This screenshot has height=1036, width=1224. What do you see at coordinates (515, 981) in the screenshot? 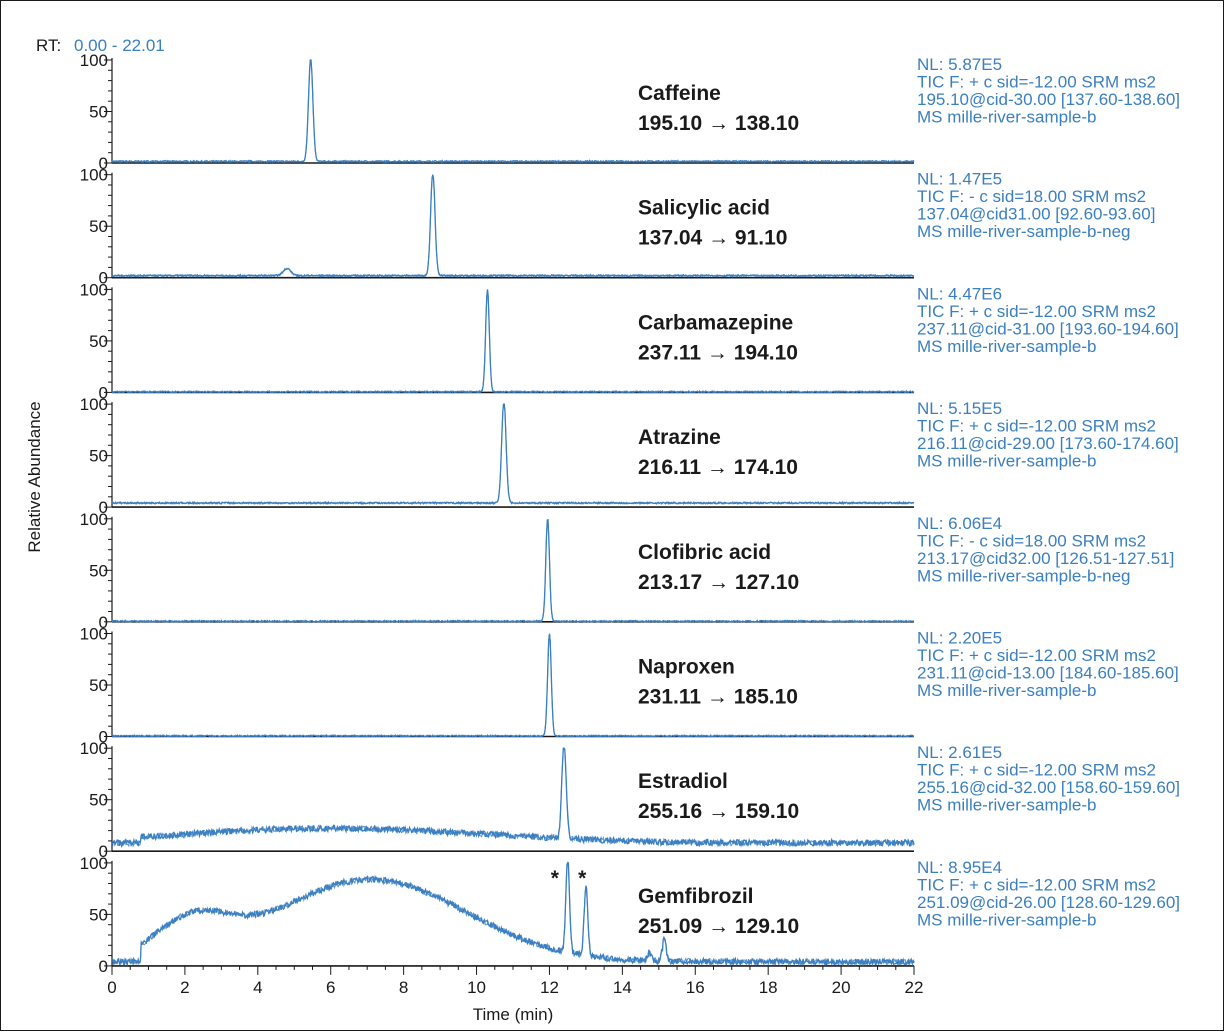
I see `x-axis: 0 2 4 6 8 10 12 14 16 18 20 22` at bounding box center [515, 981].